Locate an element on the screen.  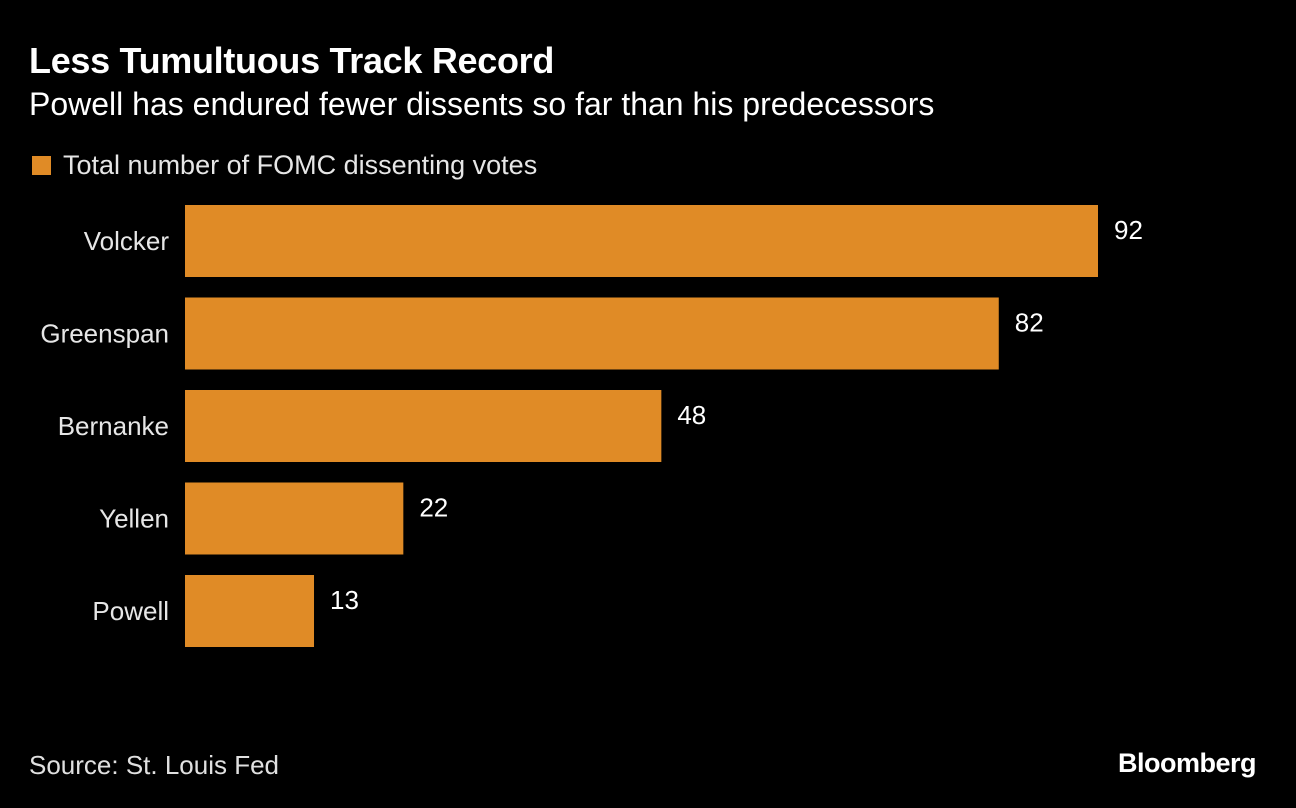
value-label: 82 is located at coordinates (1029, 323).